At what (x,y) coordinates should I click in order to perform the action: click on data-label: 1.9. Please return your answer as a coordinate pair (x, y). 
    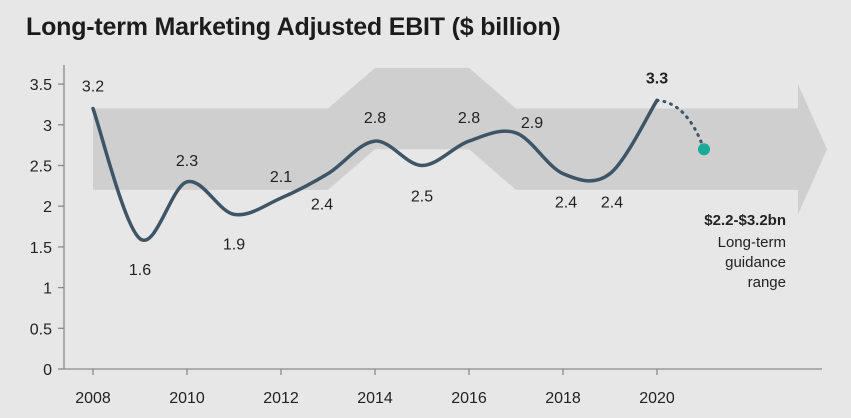
    Looking at the image, I should click on (234, 244).